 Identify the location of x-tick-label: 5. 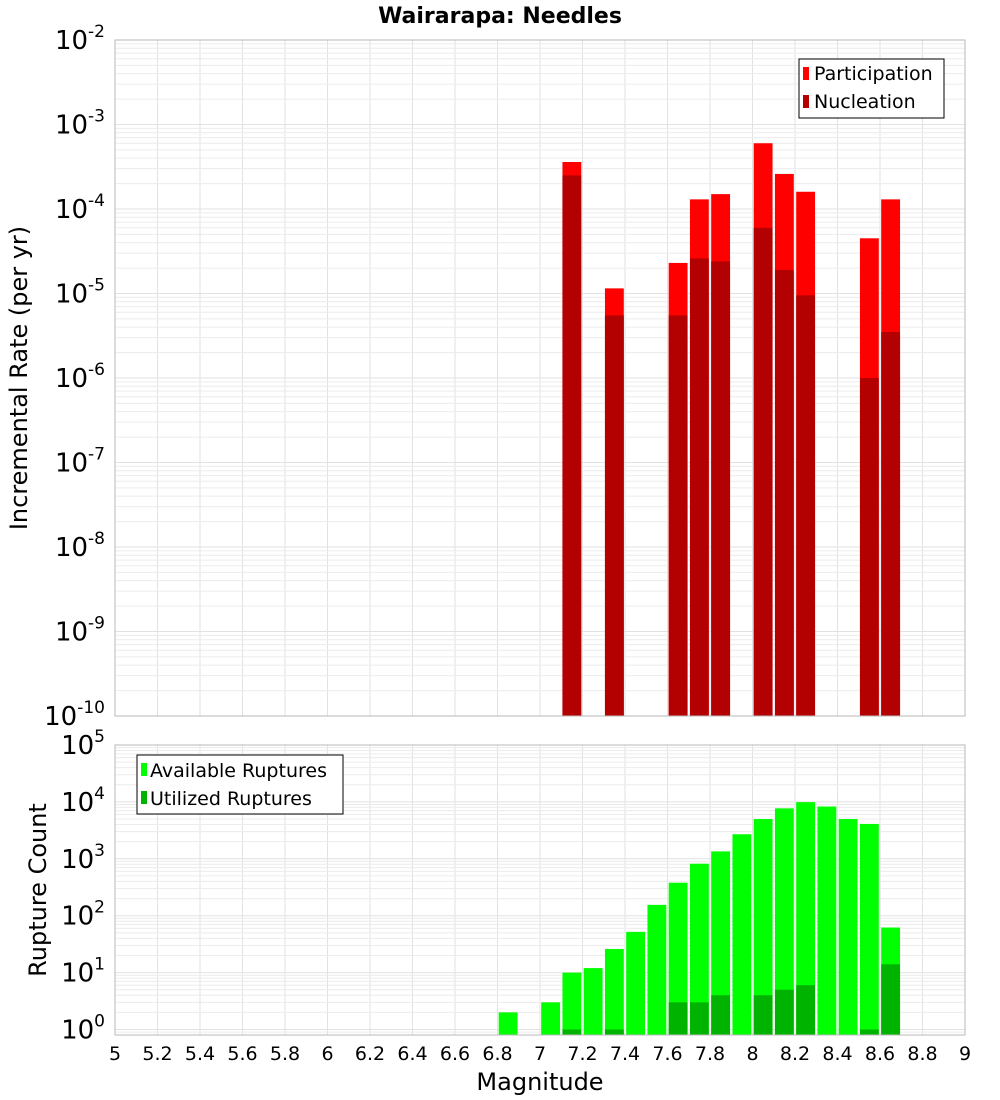
(115, 1054).